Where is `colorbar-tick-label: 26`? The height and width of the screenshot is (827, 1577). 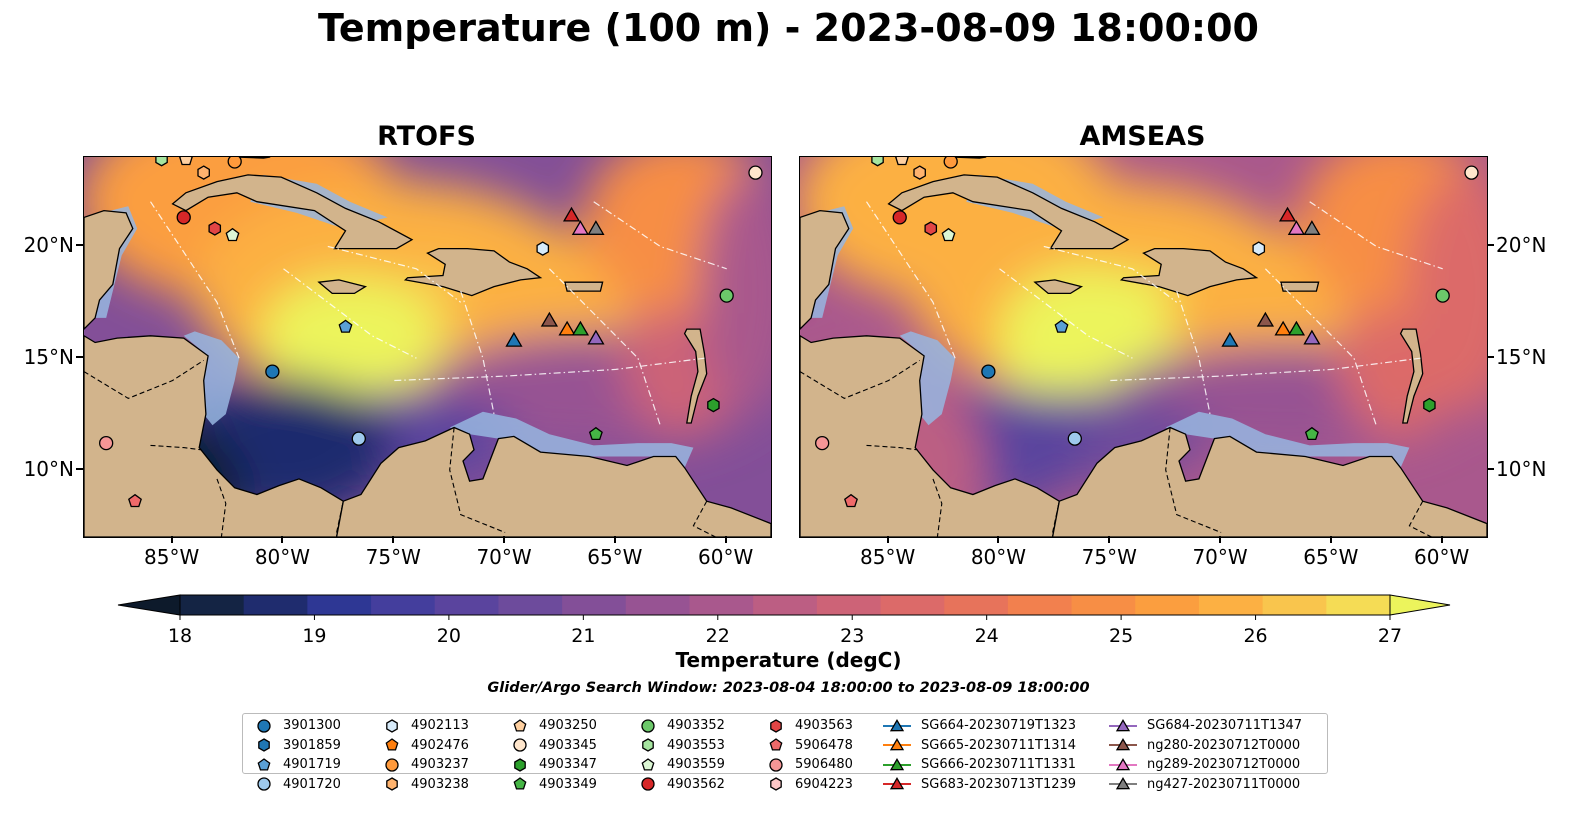
colorbar-tick-label: 26 is located at coordinates (1255, 636).